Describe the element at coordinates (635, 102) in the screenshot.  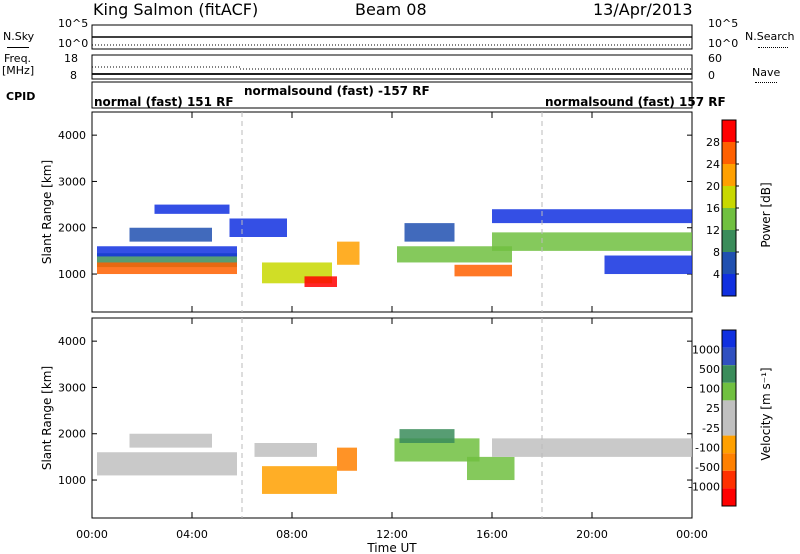
I see `cpid-mode-label-3: normalsound (fast) 157 RF` at that location.